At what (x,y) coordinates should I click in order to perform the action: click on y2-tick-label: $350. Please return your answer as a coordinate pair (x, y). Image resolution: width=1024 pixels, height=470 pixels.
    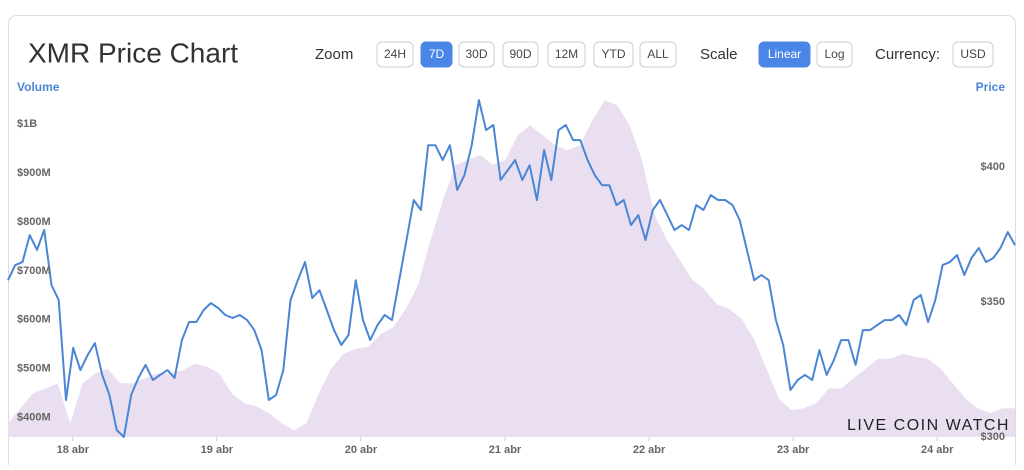
    Looking at the image, I should click on (993, 302).